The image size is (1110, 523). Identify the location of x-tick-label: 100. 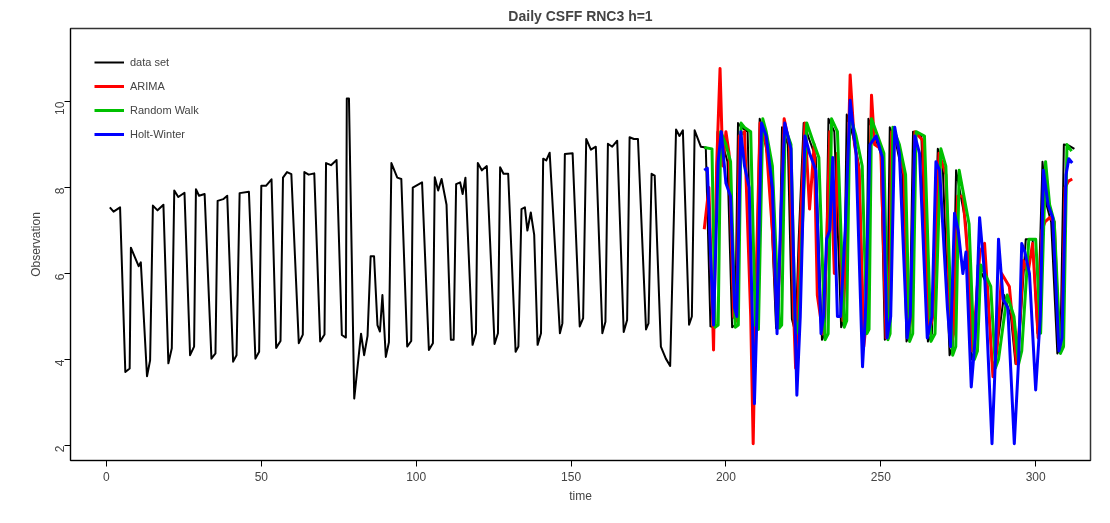
(416, 476).